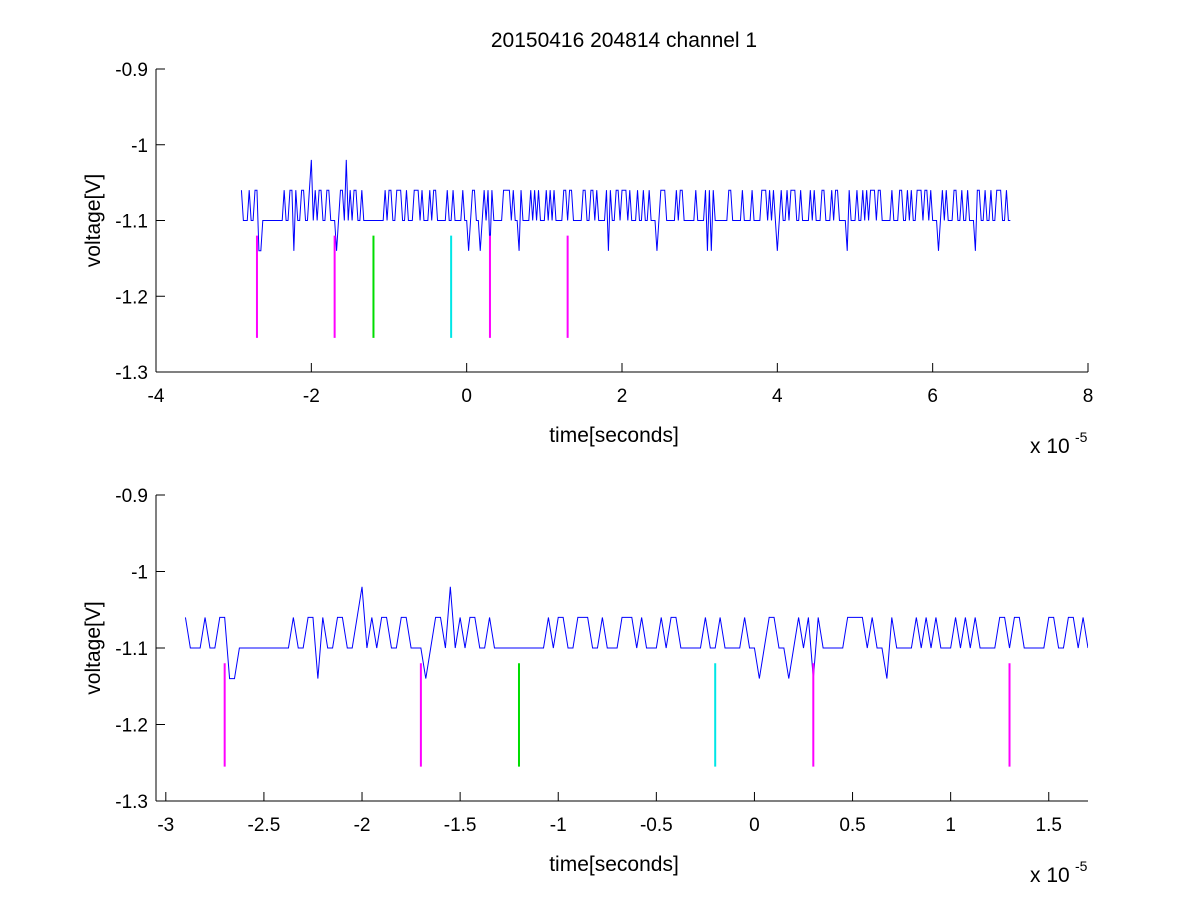 Image resolution: width=1200 pixels, height=901 pixels. What do you see at coordinates (852, 825) in the screenshot?
I see `x-tick-label: 0.5` at bounding box center [852, 825].